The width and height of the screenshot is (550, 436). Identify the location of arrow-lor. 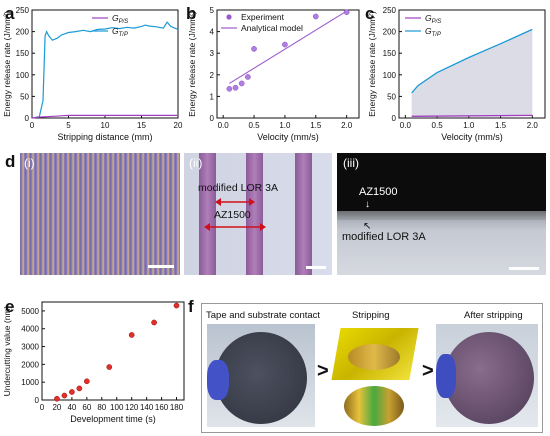
(235, 202).